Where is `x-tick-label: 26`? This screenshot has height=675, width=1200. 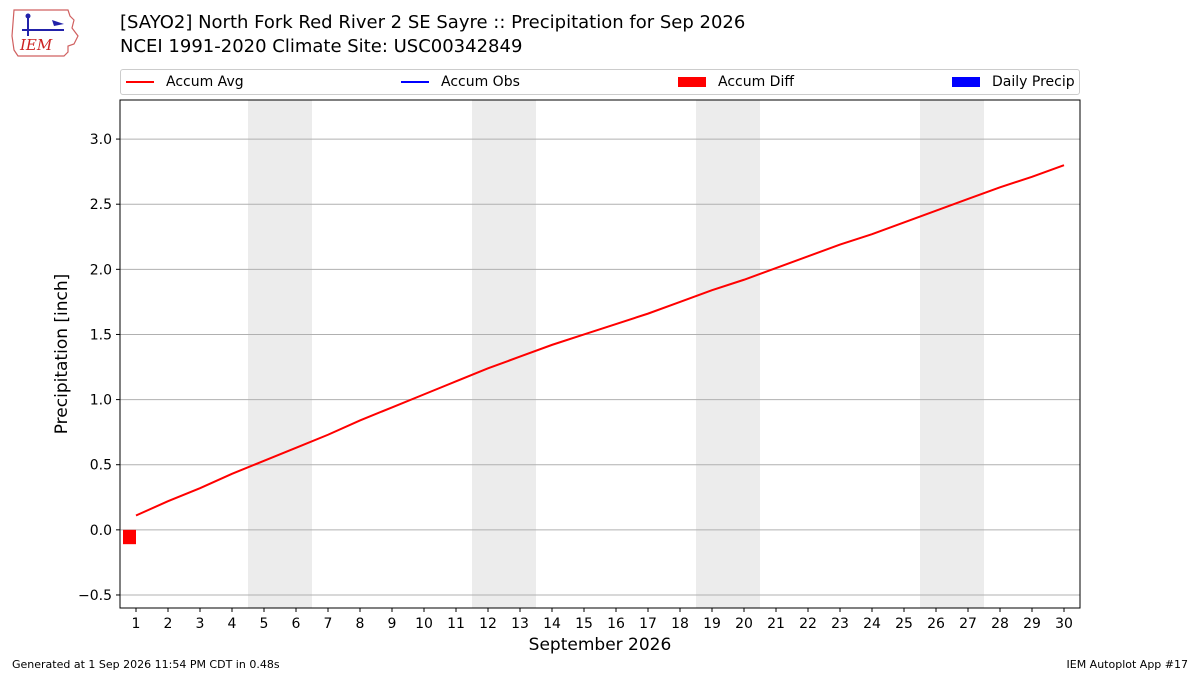
x-tick-label: 26 is located at coordinates (936, 624).